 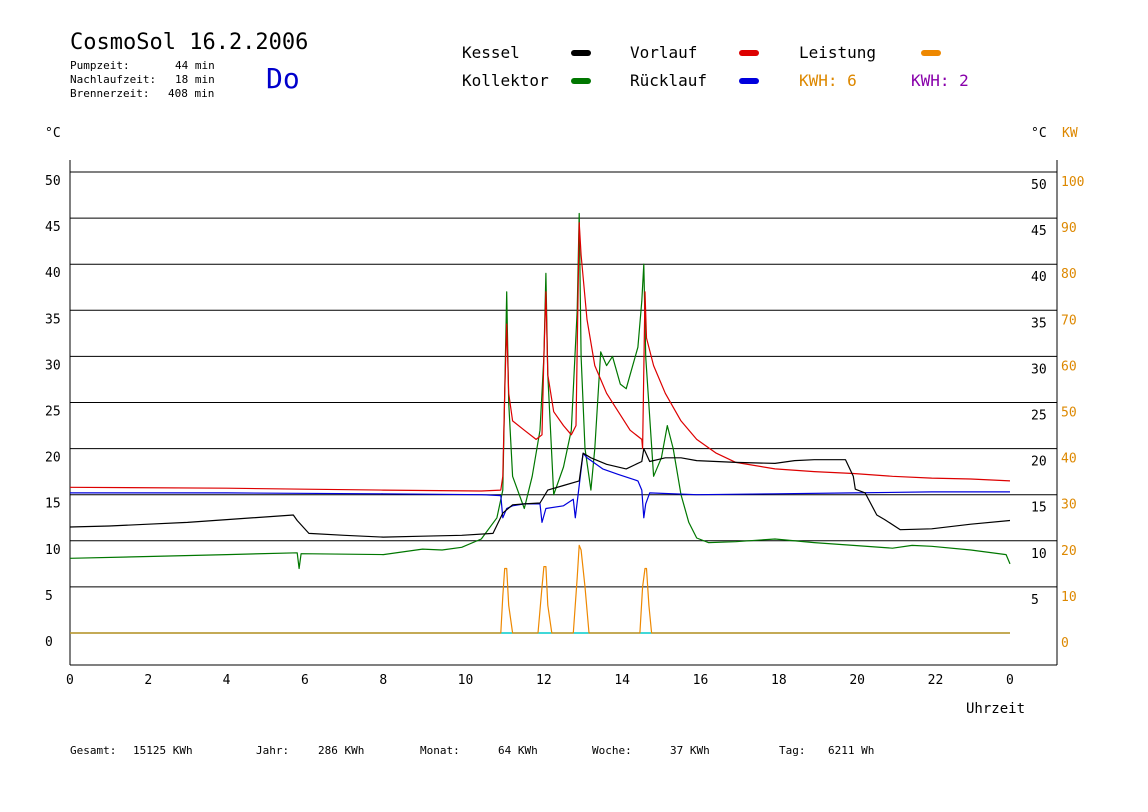 What do you see at coordinates (53, 273) in the screenshot?
I see `y-tick-left: 40` at bounding box center [53, 273].